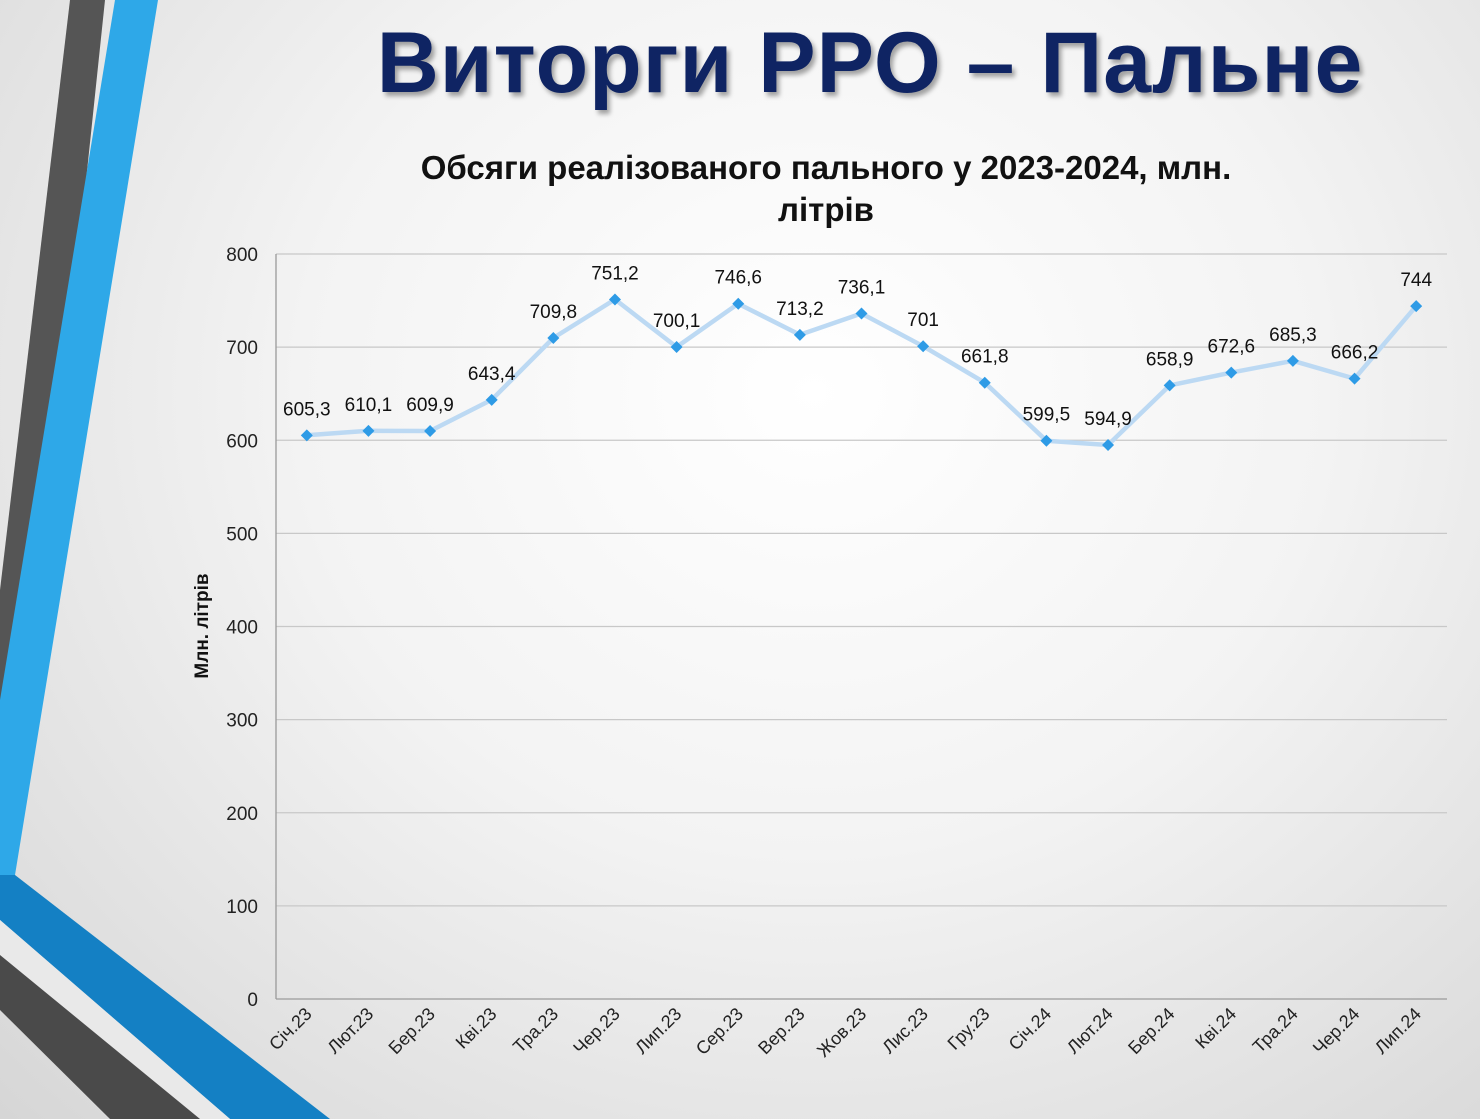 The image size is (1480, 1119). Describe the element at coordinates (79, 437) in the screenshot. I see `blue-stripe` at that location.